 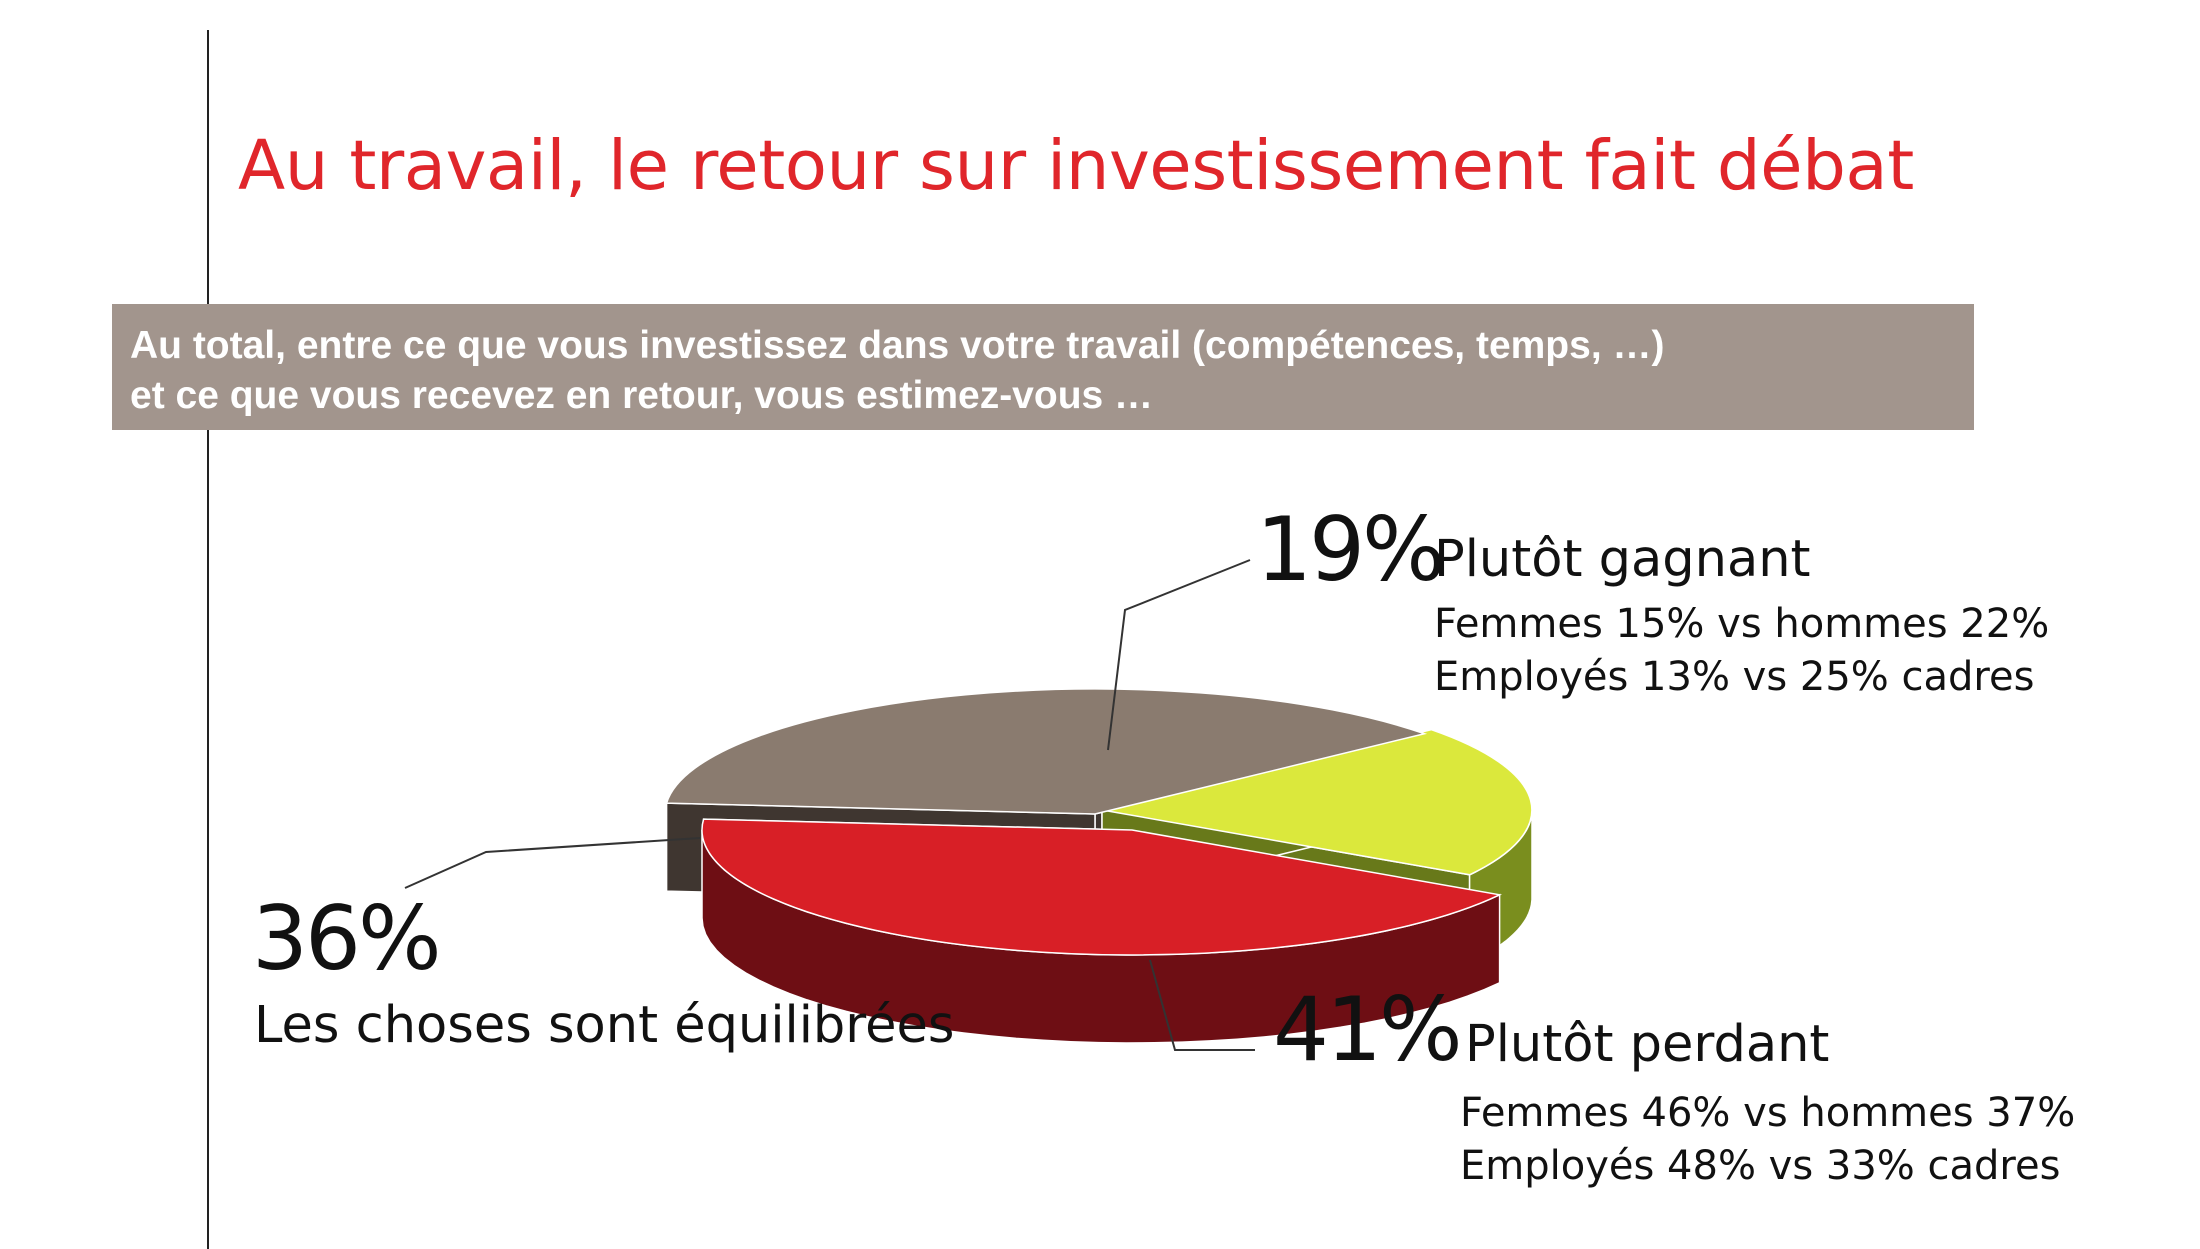 I want to click on slice-gagnant-percent: 19%, so click(x=1351, y=549).